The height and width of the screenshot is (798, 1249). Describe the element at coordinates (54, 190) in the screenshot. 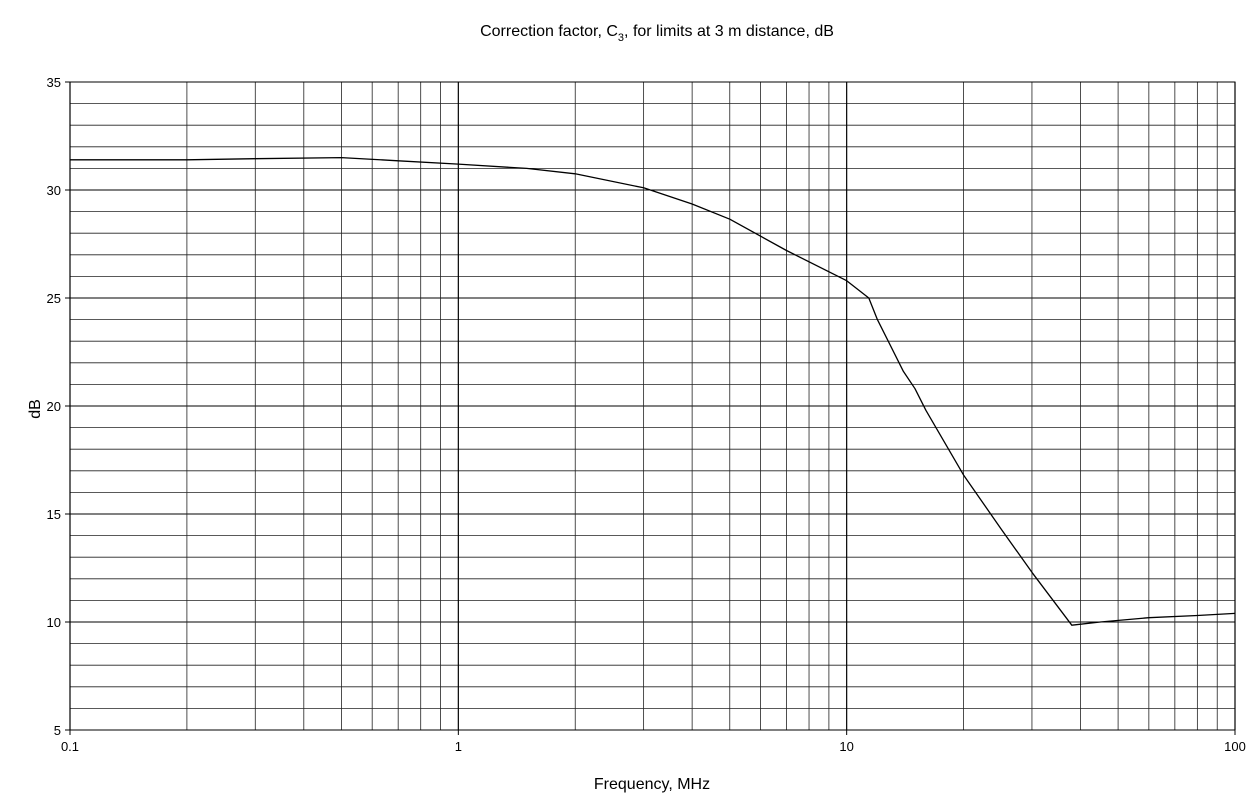

I see `y-tick-label: 30` at that location.